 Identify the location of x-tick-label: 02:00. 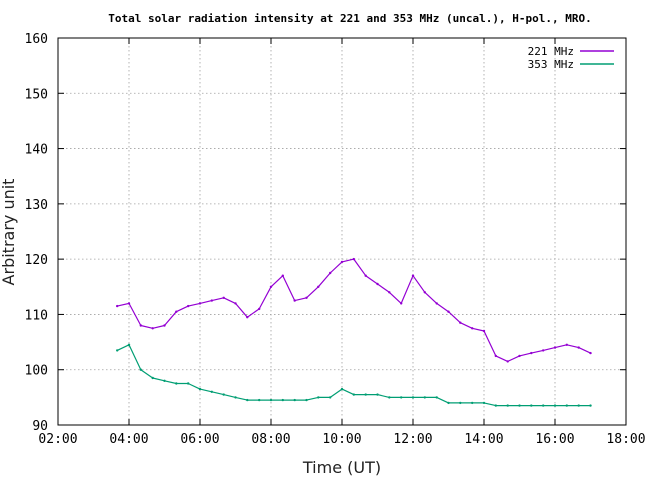
(57, 439).